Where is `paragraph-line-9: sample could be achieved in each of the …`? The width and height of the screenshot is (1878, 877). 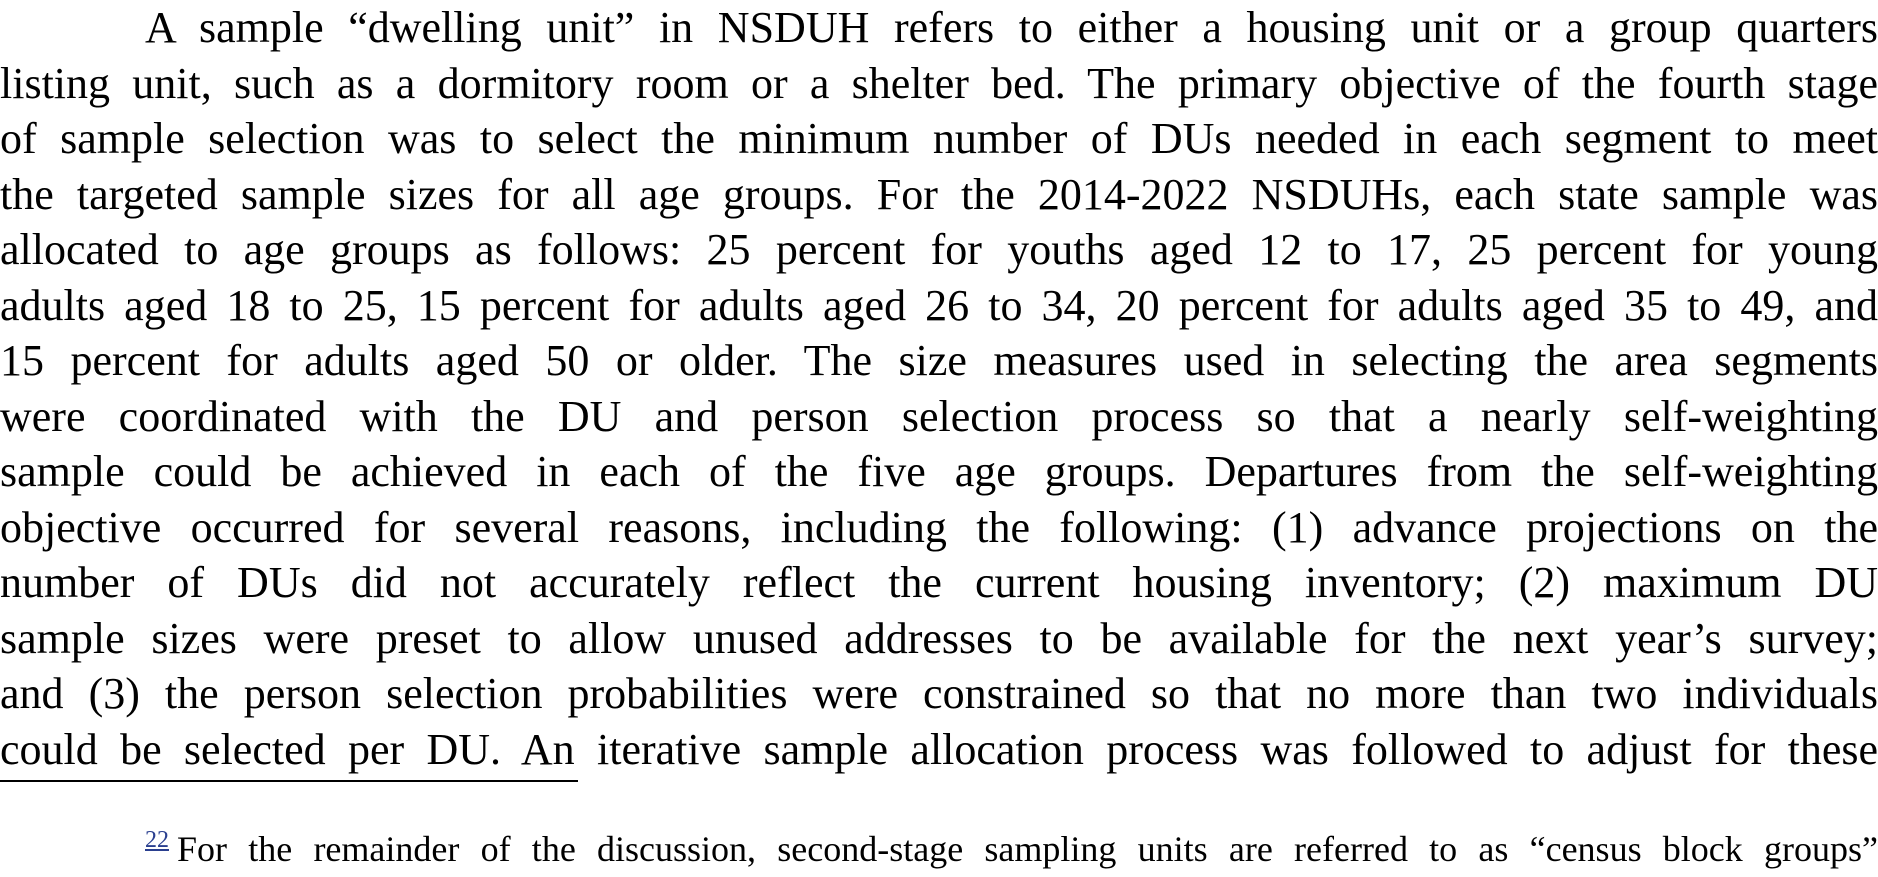
paragraph-line-9: sample could be achieved in each of the … is located at coordinates (939, 471).